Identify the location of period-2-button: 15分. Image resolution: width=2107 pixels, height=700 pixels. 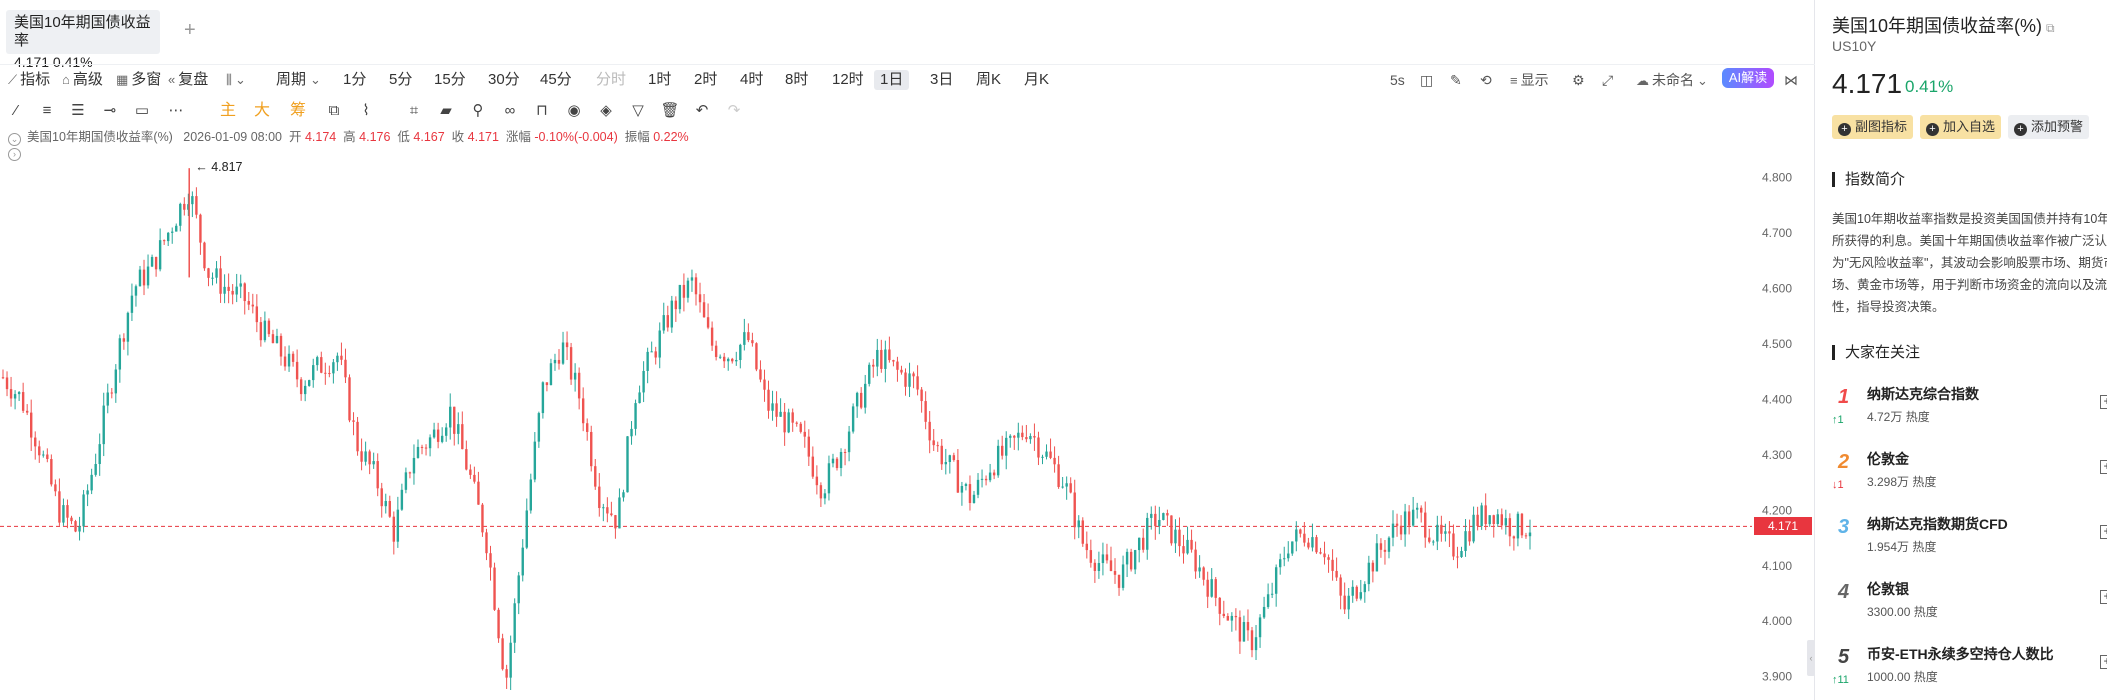
(450, 79).